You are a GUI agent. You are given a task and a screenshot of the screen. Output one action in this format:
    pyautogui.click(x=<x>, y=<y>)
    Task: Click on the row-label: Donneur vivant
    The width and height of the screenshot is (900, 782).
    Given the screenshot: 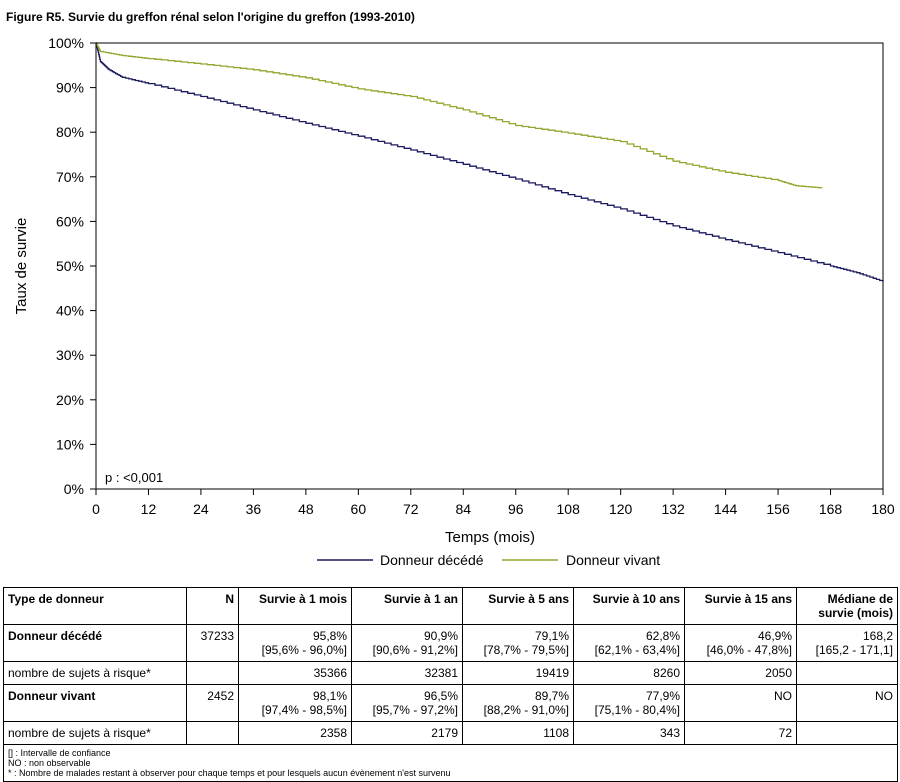 What is the action you would take?
    pyautogui.click(x=95, y=703)
    